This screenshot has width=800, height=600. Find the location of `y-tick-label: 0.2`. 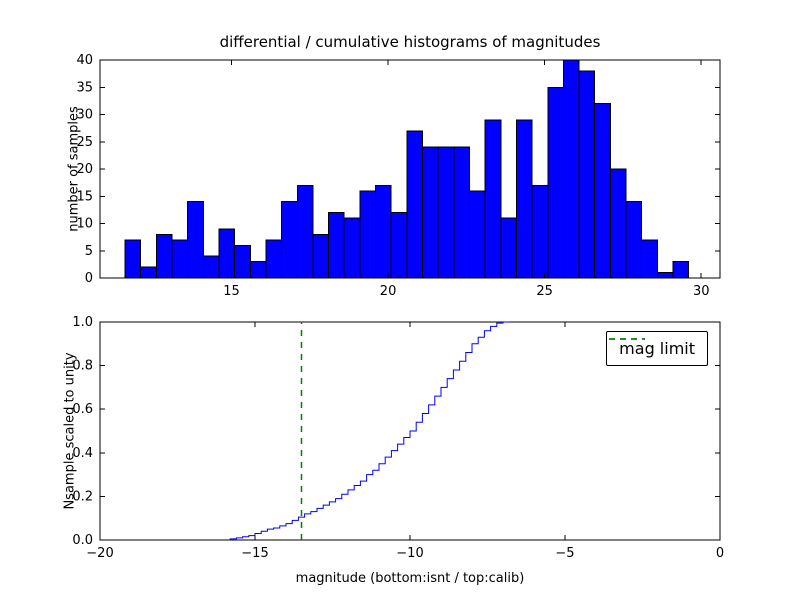

y-tick-label: 0.2 is located at coordinates (82, 496).